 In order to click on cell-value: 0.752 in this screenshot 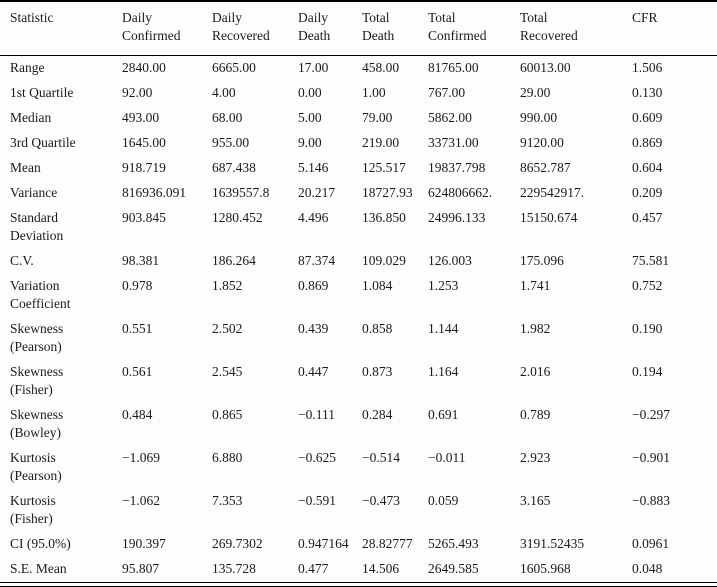, I will do `click(647, 285)`.